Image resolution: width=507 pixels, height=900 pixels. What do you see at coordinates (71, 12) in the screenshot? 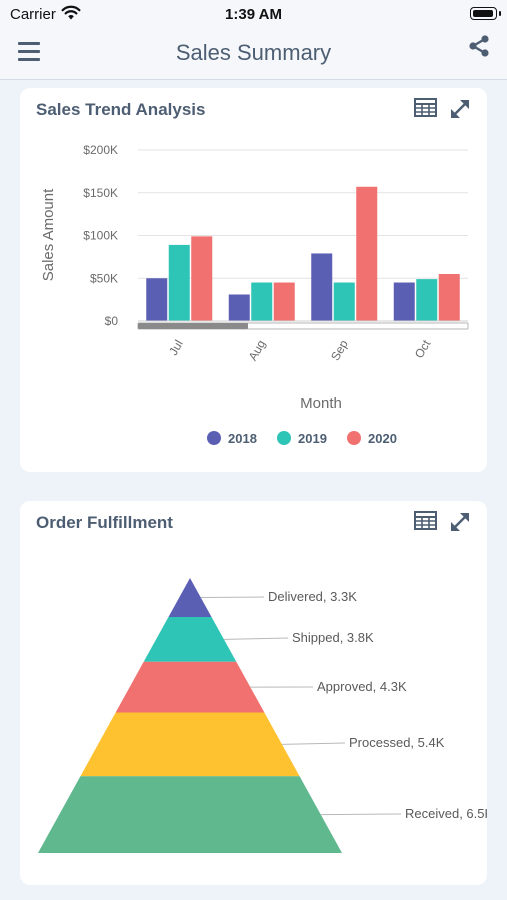
I see `wifi-icon` at bounding box center [71, 12].